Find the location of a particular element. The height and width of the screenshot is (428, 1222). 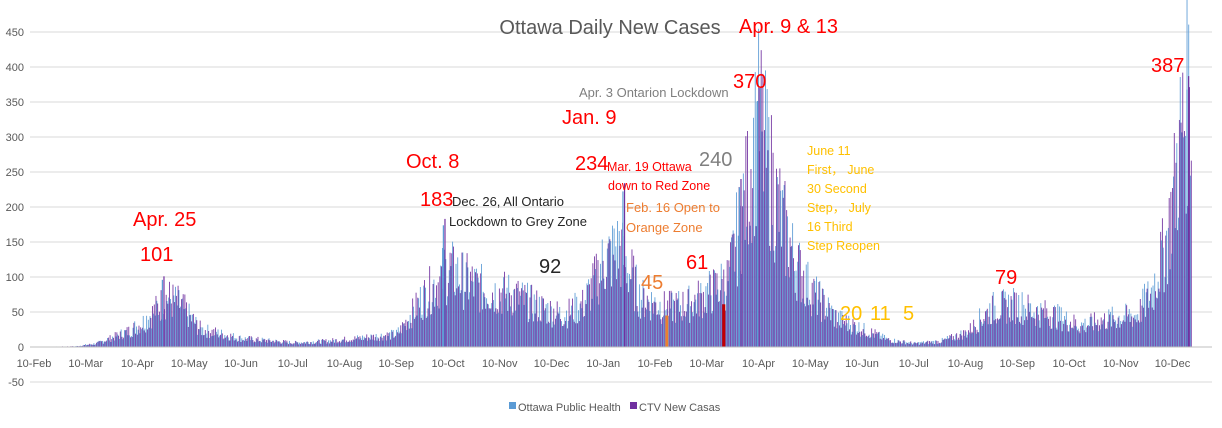

annotation-label: 16 Third is located at coordinates (830, 227).